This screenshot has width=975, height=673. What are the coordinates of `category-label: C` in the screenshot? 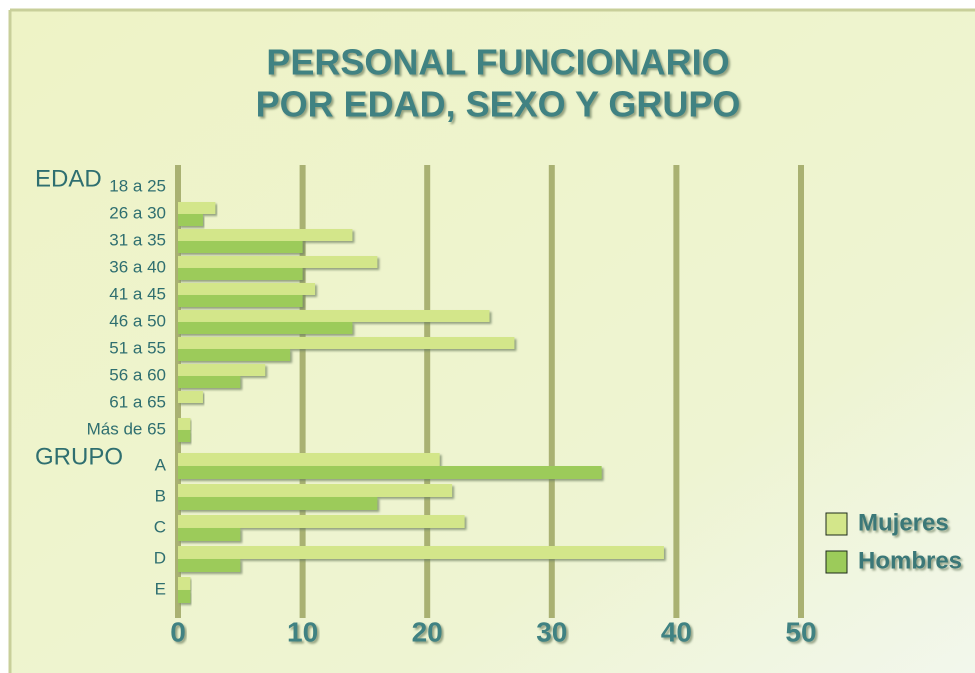 It's located at (160, 526).